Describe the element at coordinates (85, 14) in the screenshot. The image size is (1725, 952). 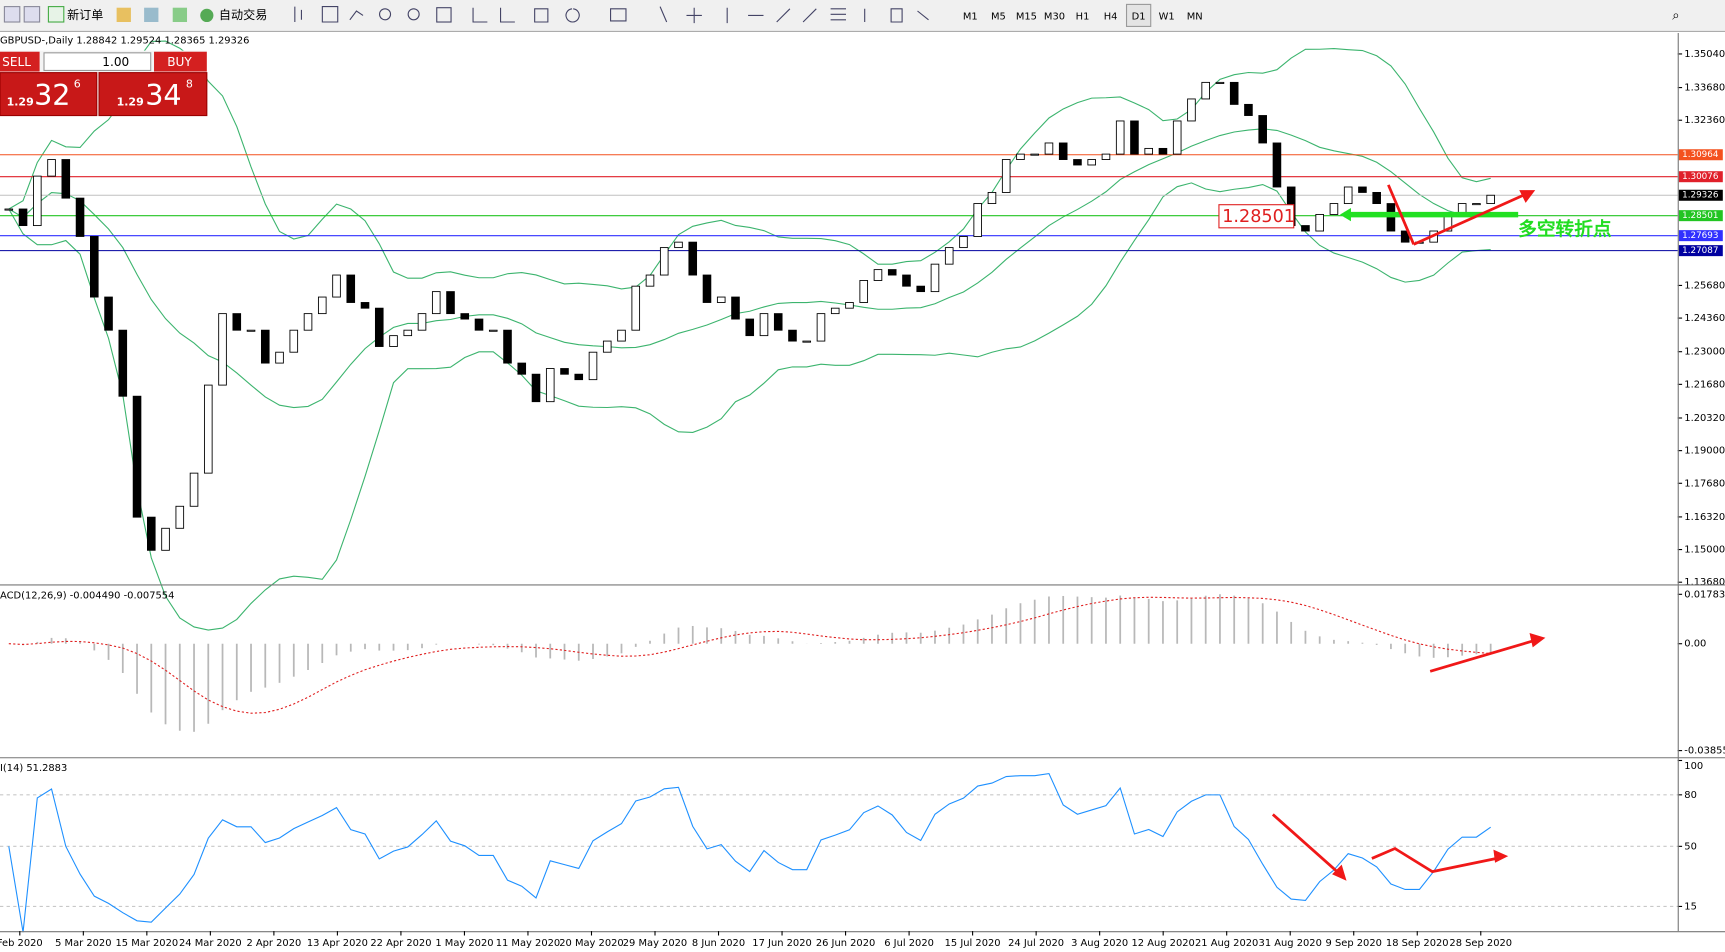
I see `new-order-button: 新订单` at that location.